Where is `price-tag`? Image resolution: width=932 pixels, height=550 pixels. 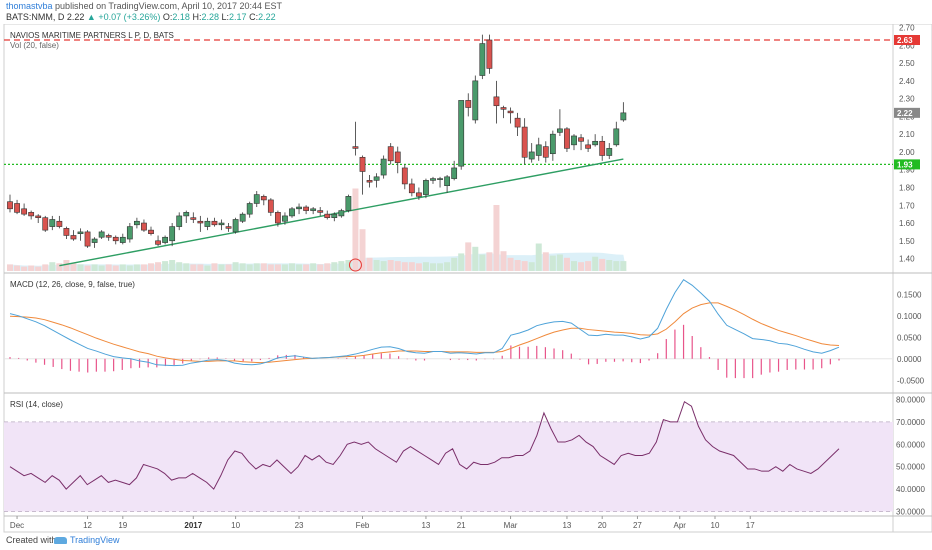
price-tag is located at coordinates (907, 112).